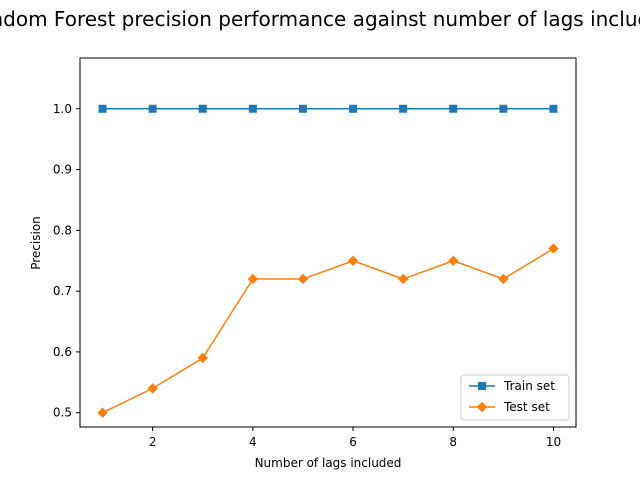 The image size is (640, 480). I want to click on x-axis: 2 4 6 8 10, so click(355, 438).